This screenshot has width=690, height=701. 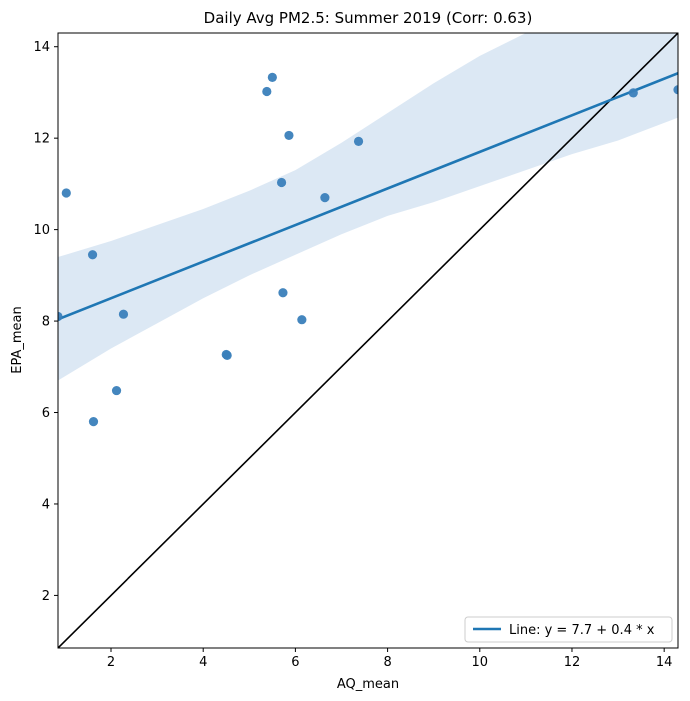 I want to click on legend-box, so click(x=568, y=629).